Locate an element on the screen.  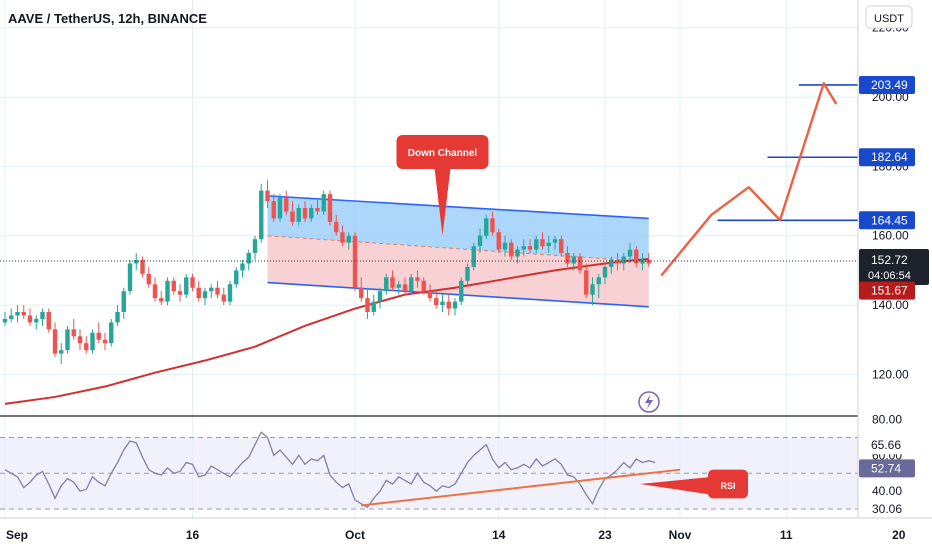
channel-mid-line is located at coordinates (458, 249).